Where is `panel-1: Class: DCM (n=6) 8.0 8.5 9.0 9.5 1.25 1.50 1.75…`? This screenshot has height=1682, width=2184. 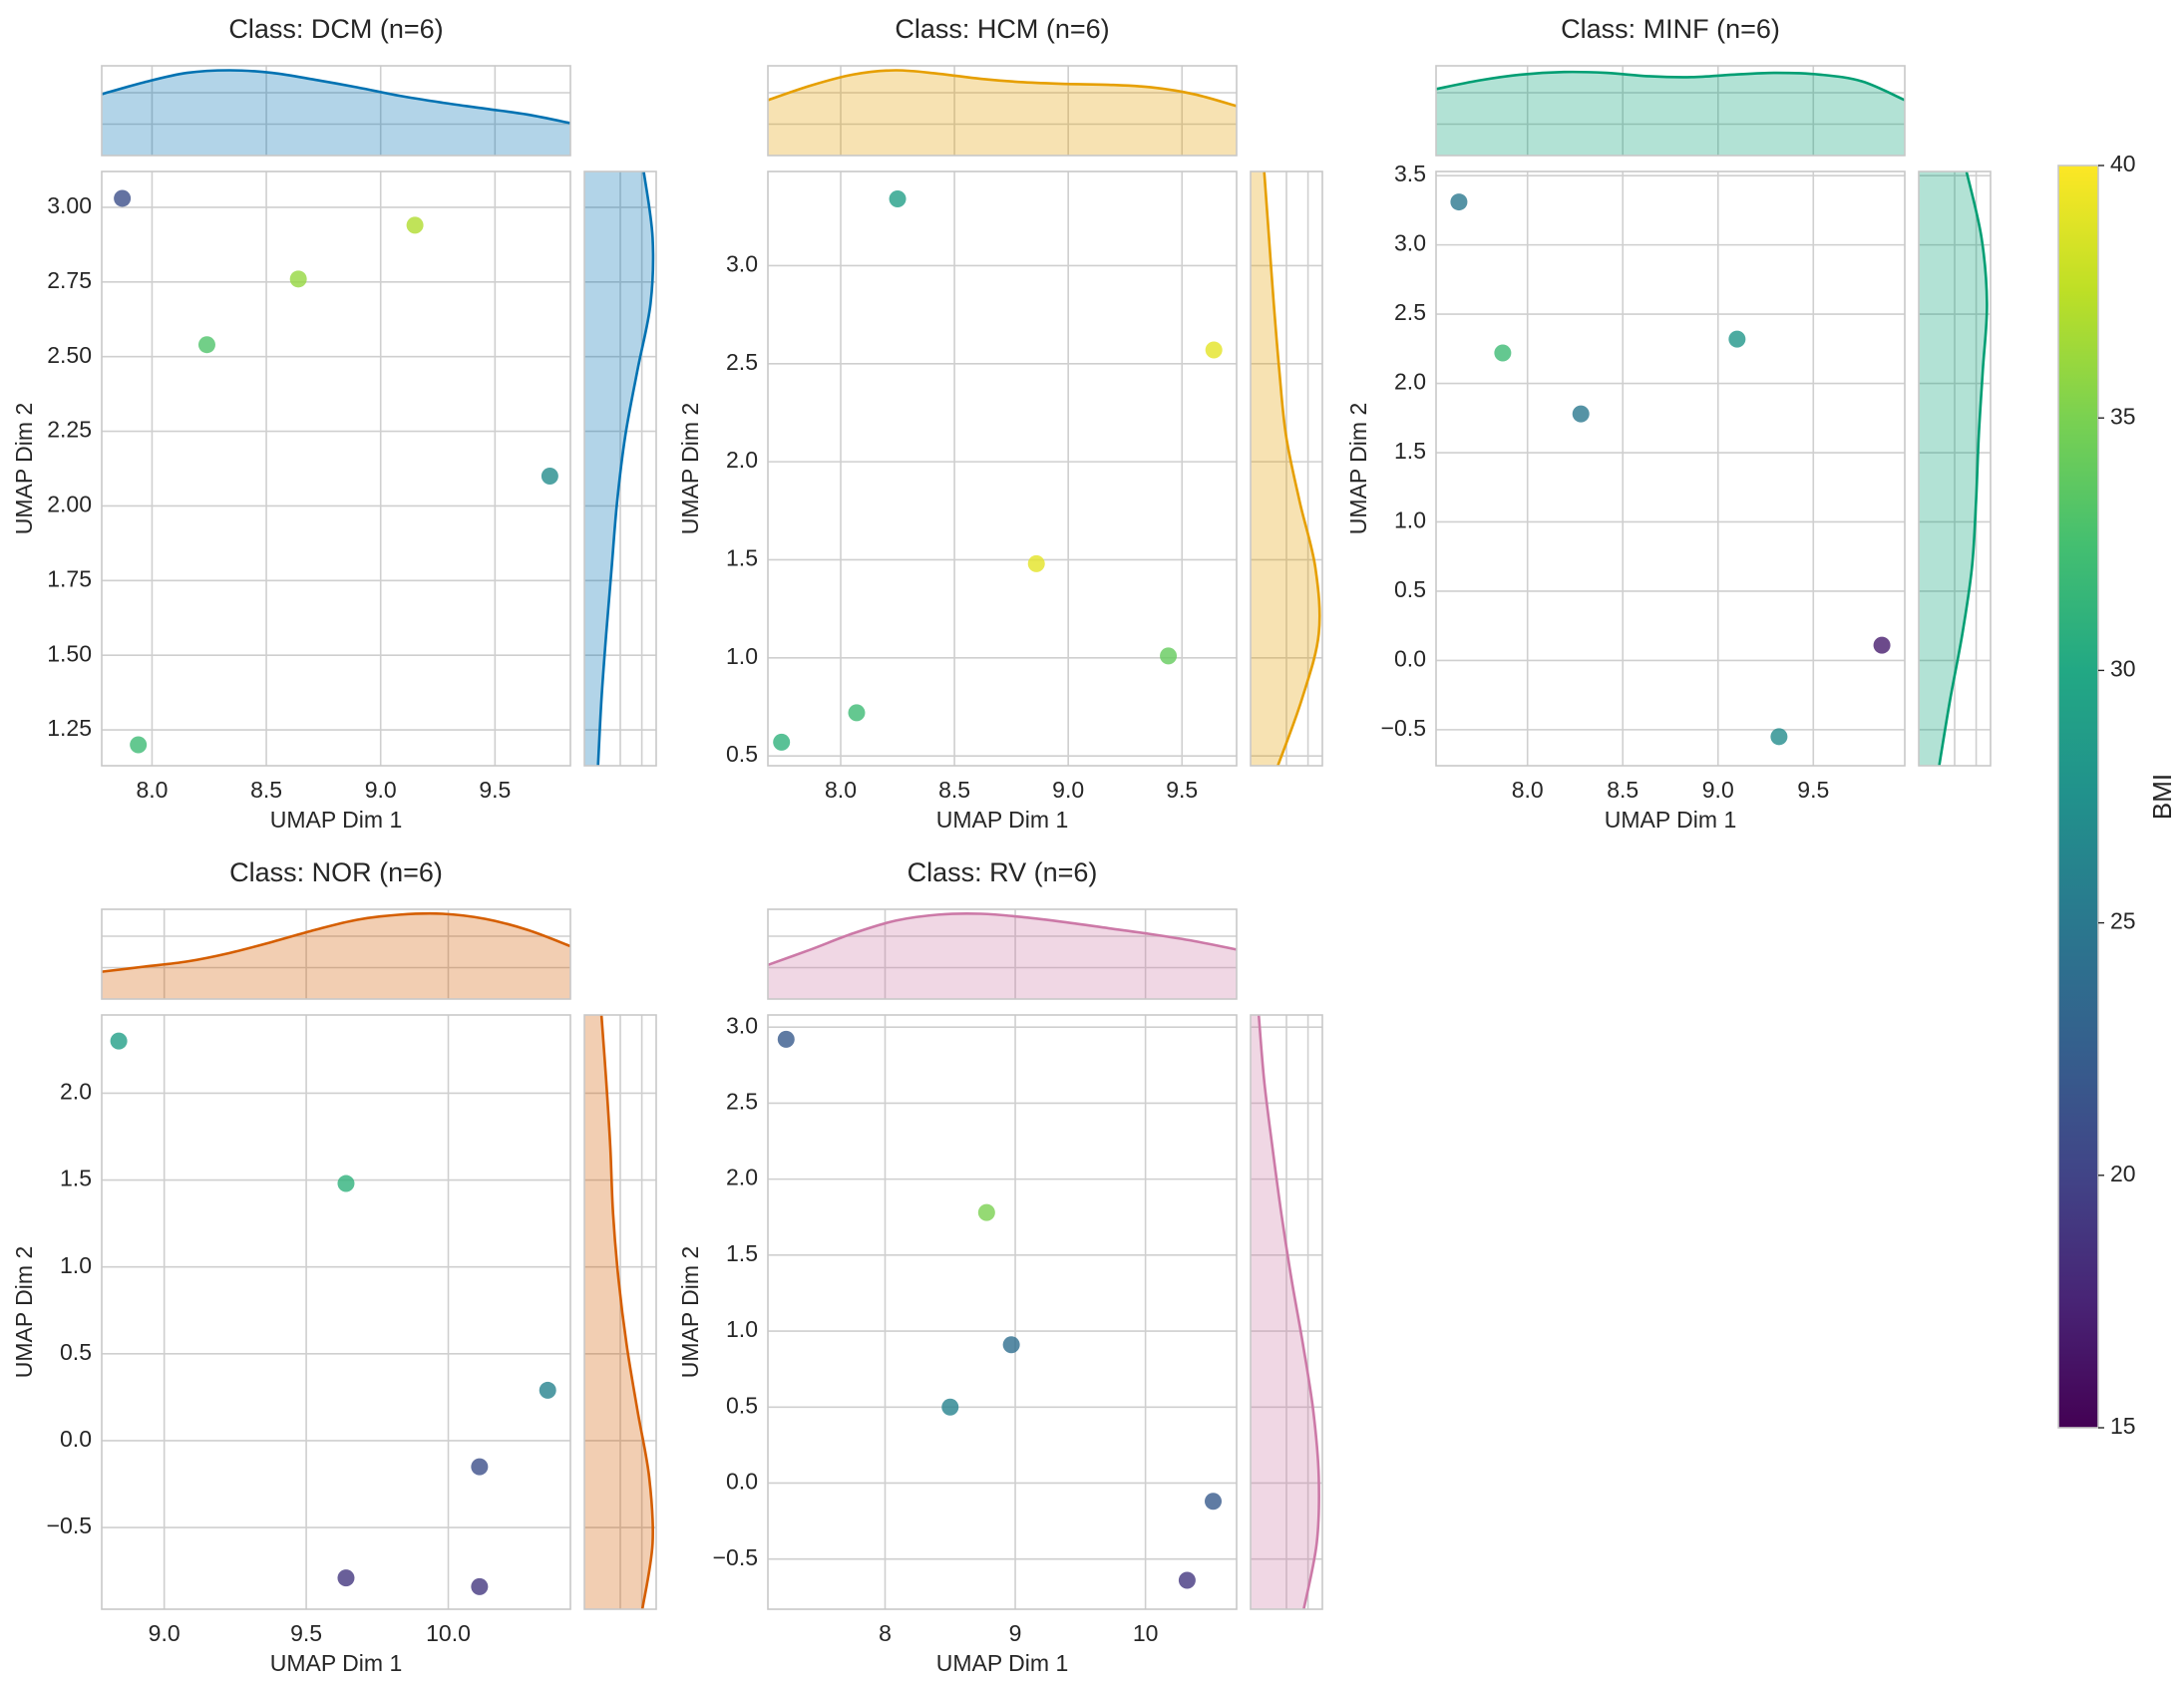 panel-1: Class: DCM (n=6) 8.0 8.5 9.0 9.5 1.25 1.50 1.75… is located at coordinates (334, 424).